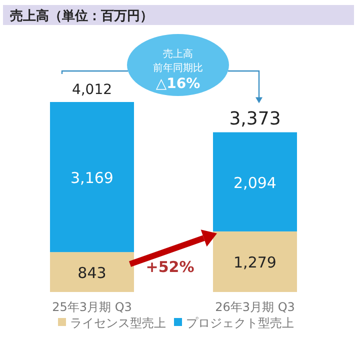  I want to click on legend-label: ライセンス型売上, so click(118, 323).